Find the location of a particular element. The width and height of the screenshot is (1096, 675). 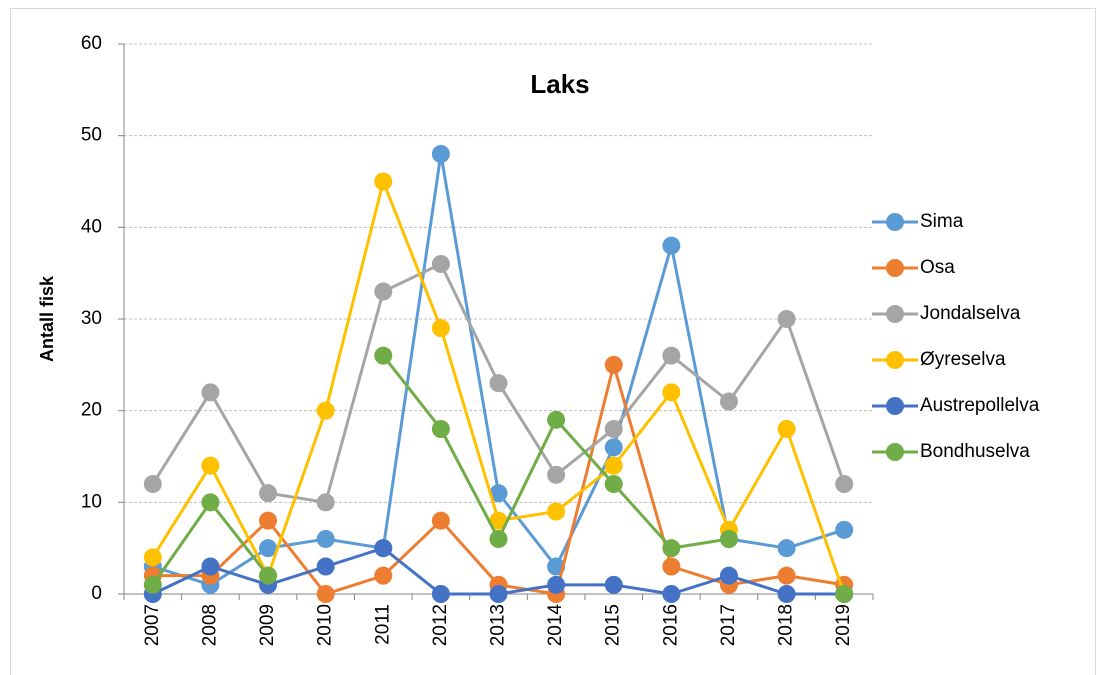

x-tick-label: 2011 is located at coordinates (382, 624).